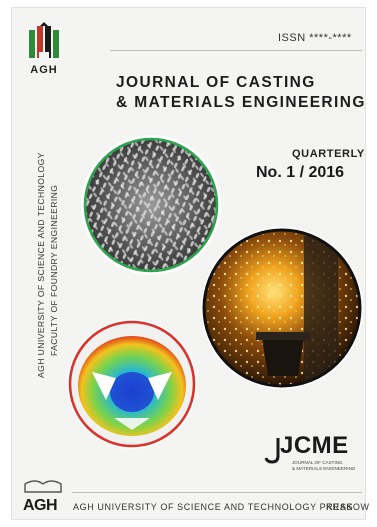 This screenshot has height=527, width=377. I want to click on publisher-city: KRAKOW, so click(348, 507).